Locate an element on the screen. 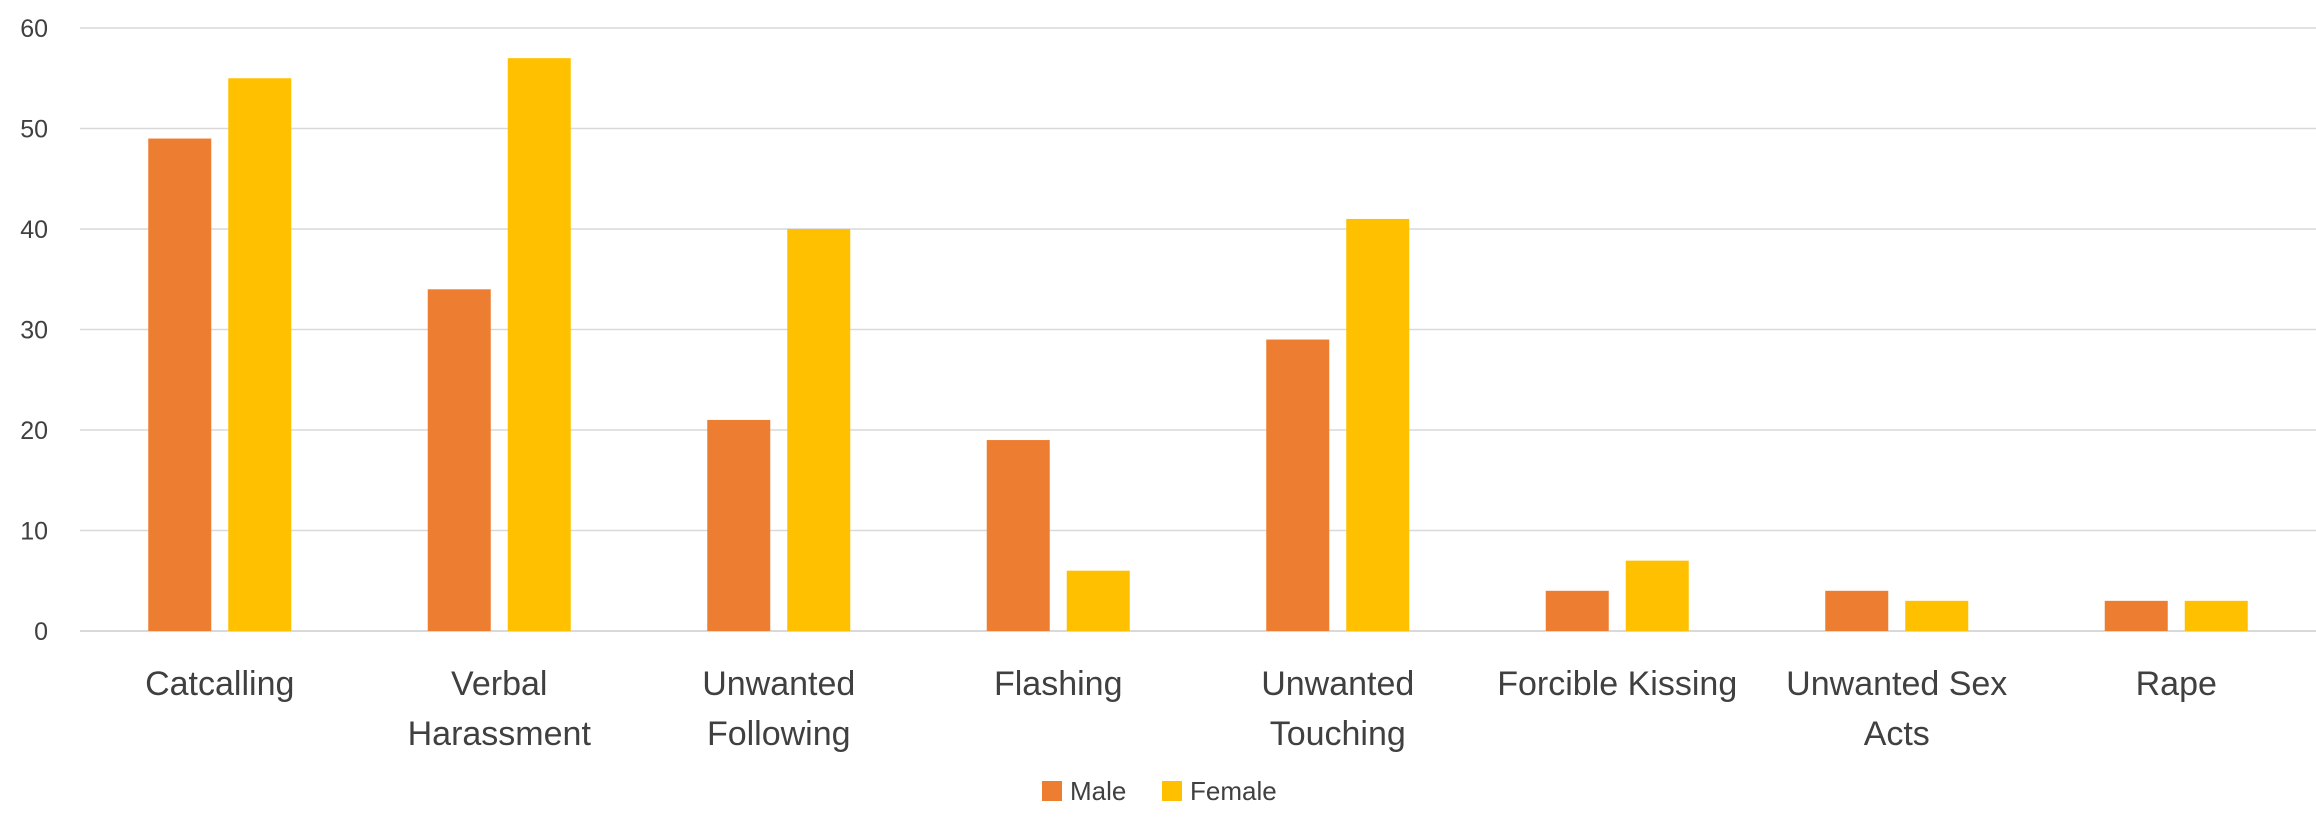  x-tick-label: Catcalling is located at coordinates (219, 684).